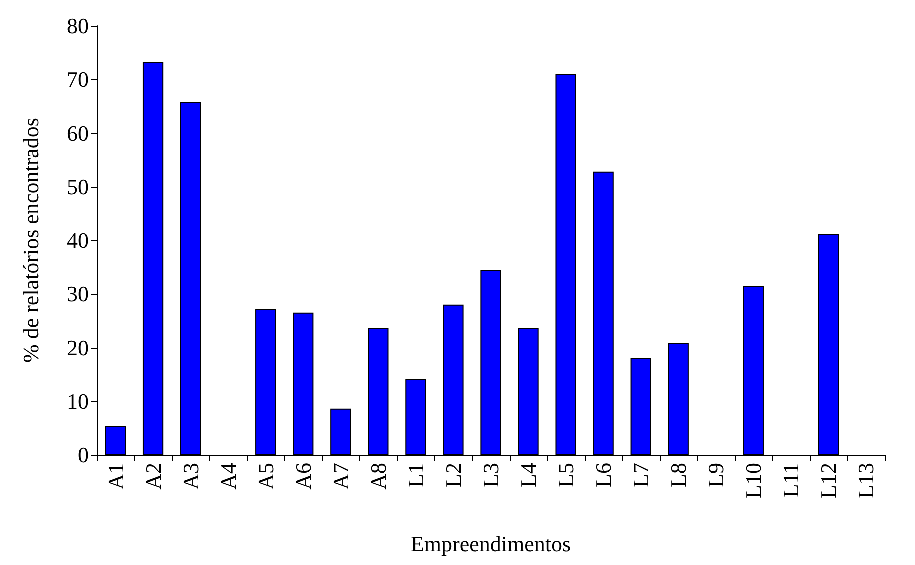 The height and width of the screenshot is (565, 915). I want to click on x-tick-label: A2, so click(153, 476).